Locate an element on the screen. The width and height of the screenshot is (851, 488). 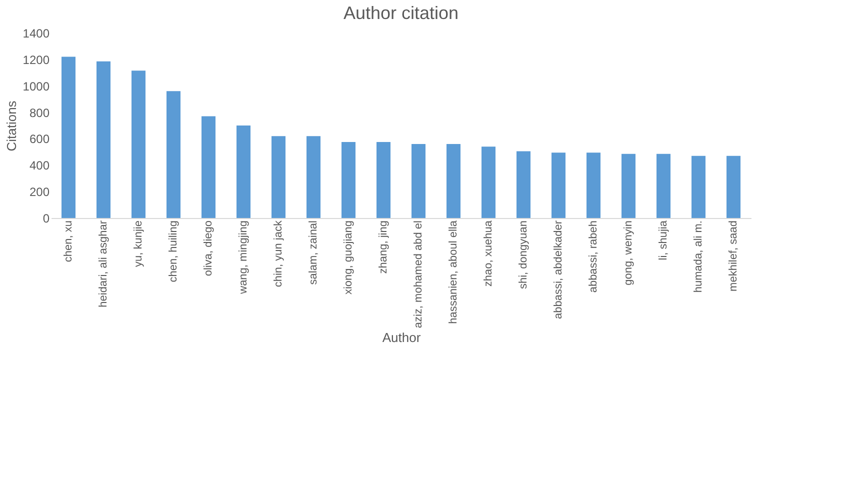
y-tick-label: 1200 is located at coordinates (36, 59).